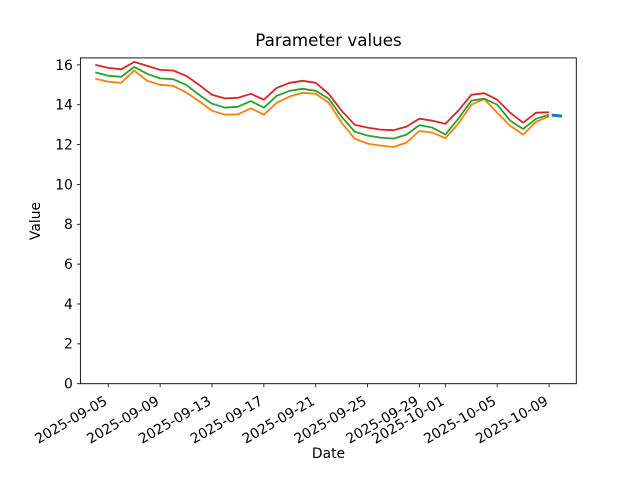 The width and height of the screenshot is (640, 480). Describe the element at coordinates (64, 185) in the screenshot. I see `y-tick-label: 10` at that location.